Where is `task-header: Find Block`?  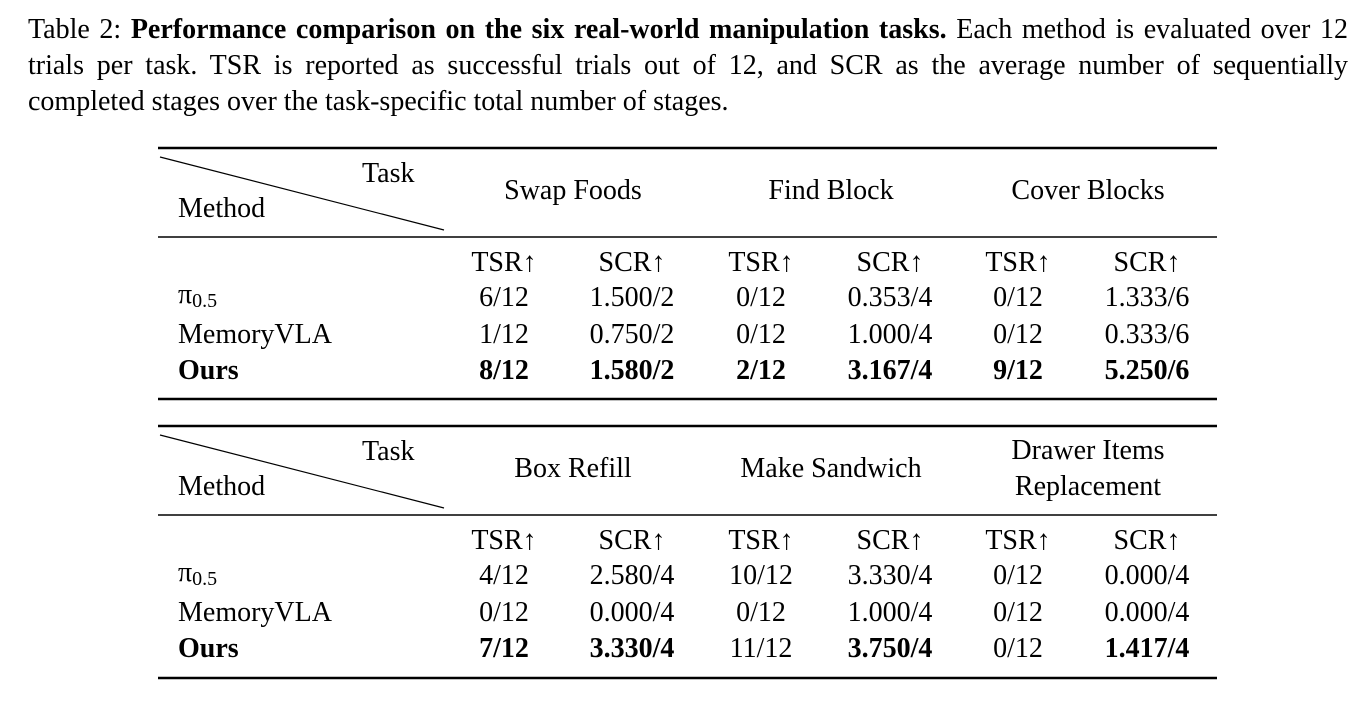 task-header: Find Block is located at coordinates (831, 190).